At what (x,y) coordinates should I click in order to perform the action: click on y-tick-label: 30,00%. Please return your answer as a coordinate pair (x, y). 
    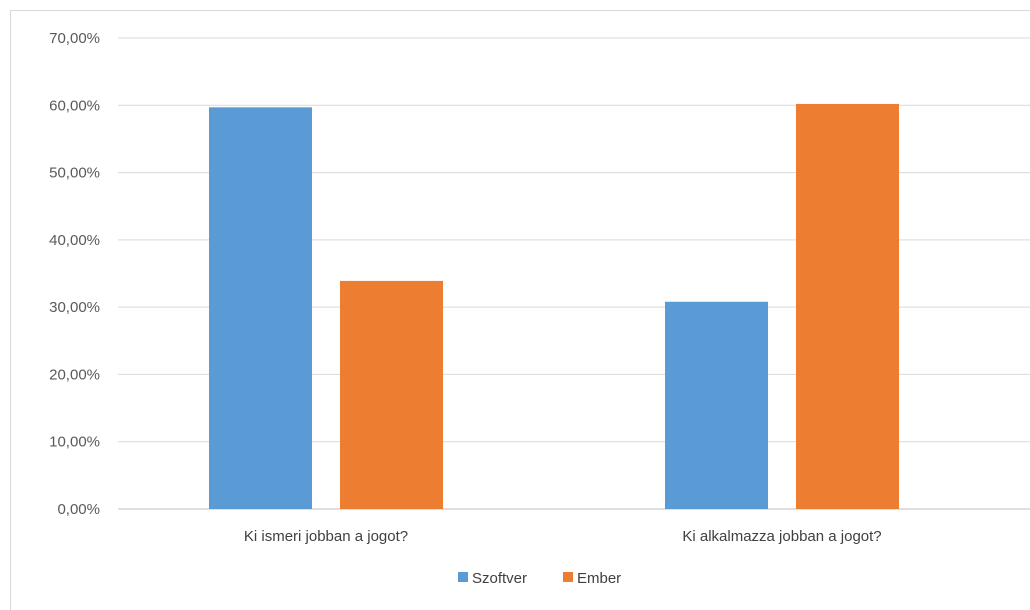
    Looking at the image, I should click on (74, 307).